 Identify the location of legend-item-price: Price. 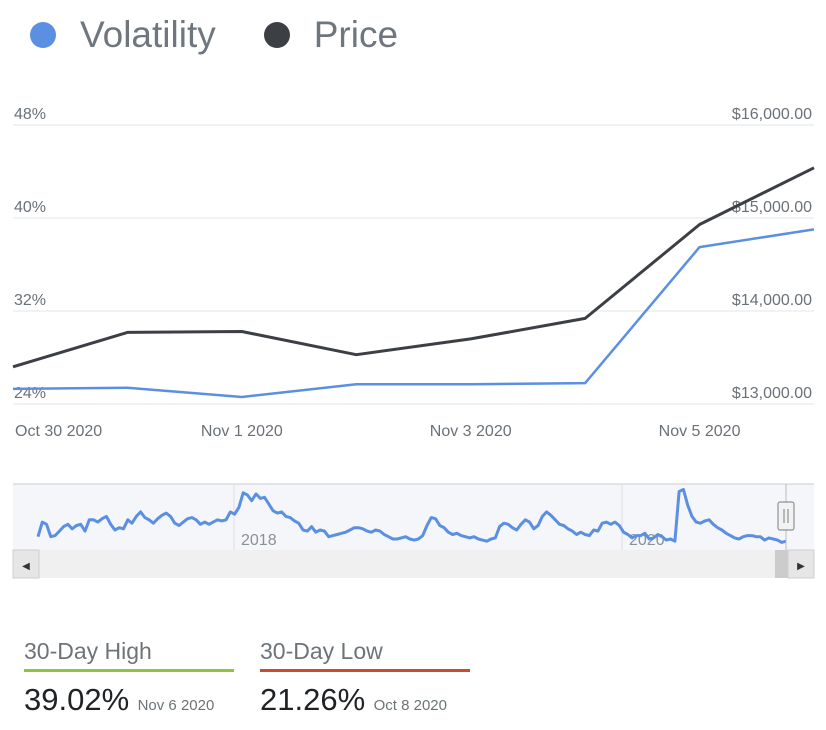
(331, 35).